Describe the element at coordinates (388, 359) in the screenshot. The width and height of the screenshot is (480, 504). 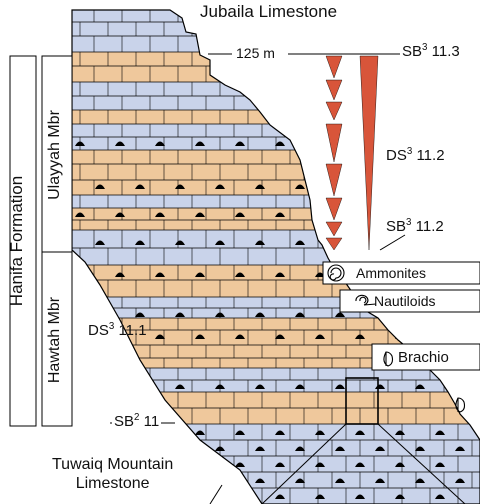
I see `brachiopod-icon` at that location.